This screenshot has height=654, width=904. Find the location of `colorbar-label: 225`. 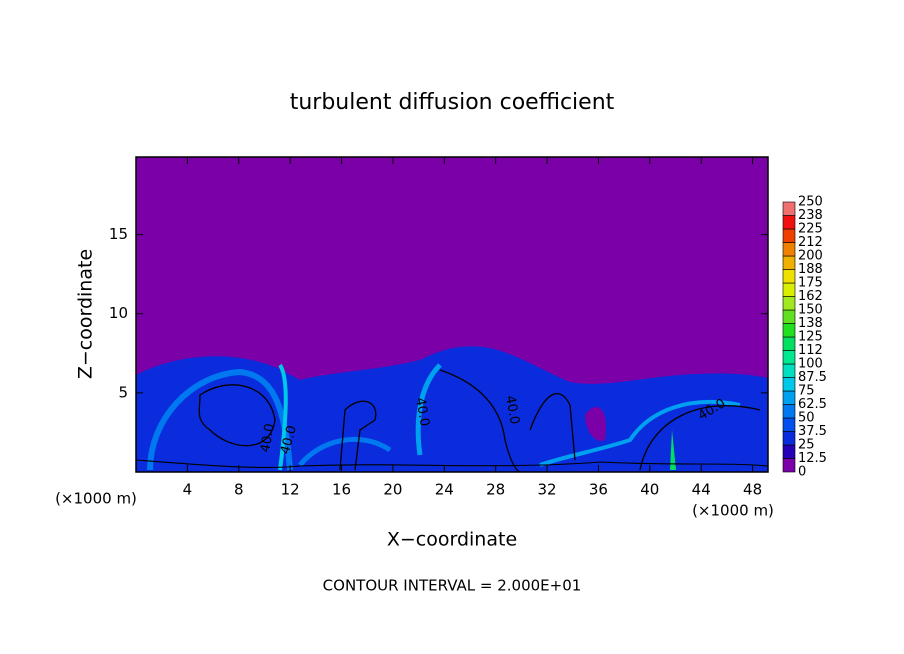

colorbar-label: 225 is located at coordinates (810, 229).